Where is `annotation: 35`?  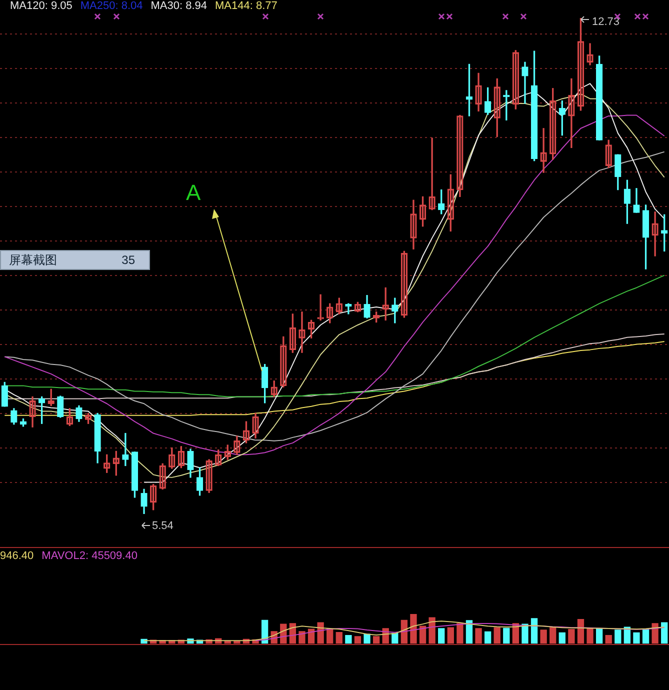 annotation: 35 is located at coordinates (128, 260).